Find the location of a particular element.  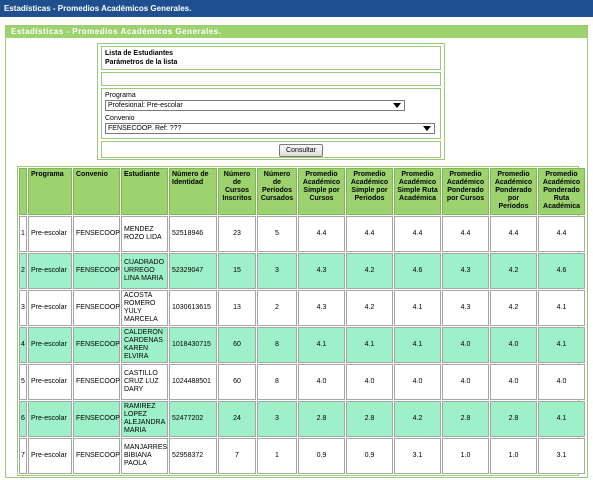

table-cell: 52477202 is located at coordinates (193, 419).